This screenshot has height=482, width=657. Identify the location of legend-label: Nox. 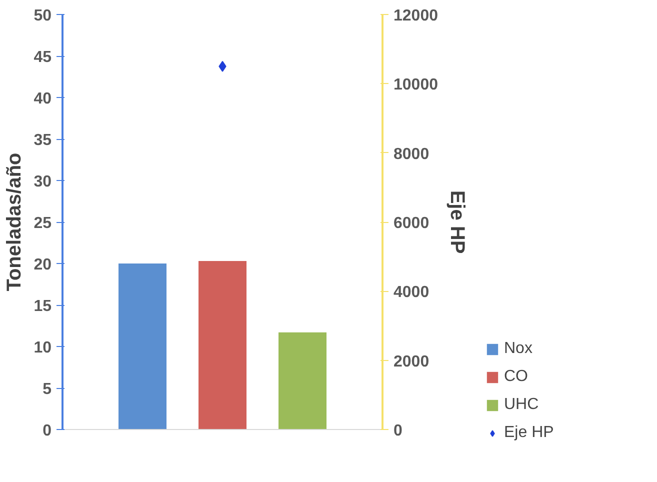
(518, 349).